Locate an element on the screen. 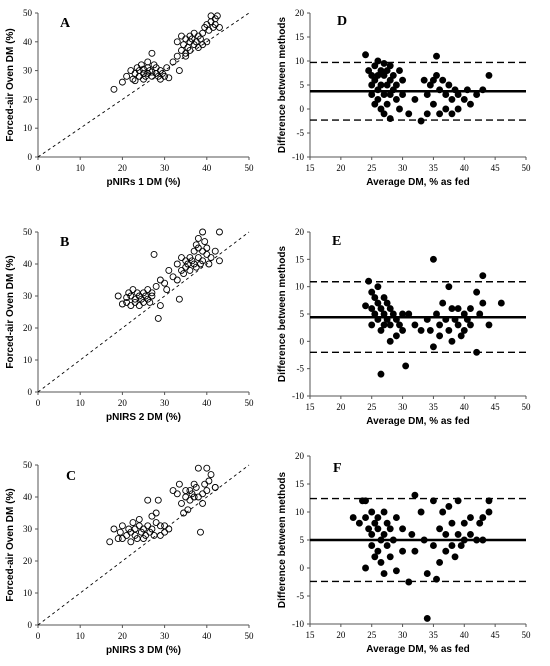  y-tick-label: 30 is located at coordinates (28, 71).